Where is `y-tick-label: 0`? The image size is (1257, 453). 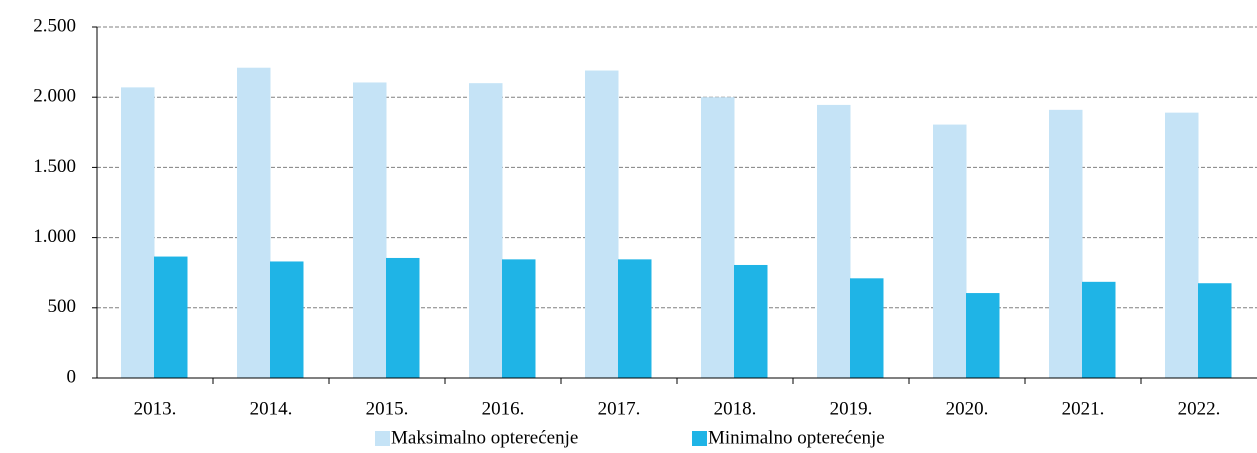
y-tick-label: 0 is located at coordinates (72, 376).